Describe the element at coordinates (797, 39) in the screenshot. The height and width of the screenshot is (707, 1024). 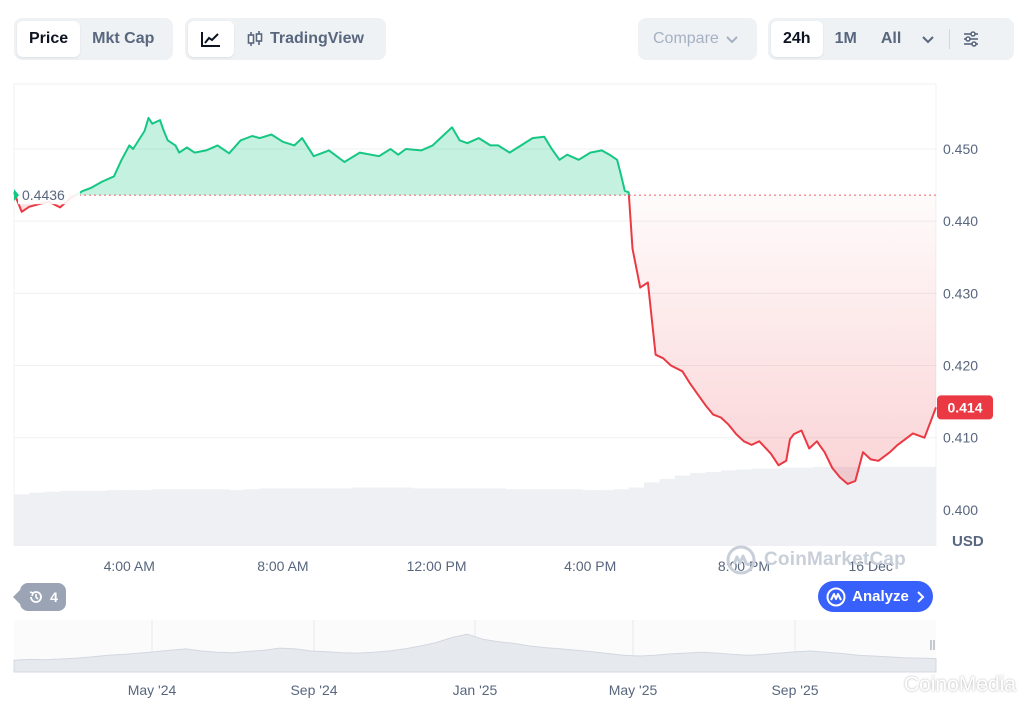
I see `range-24h-button: 24h` at that location.